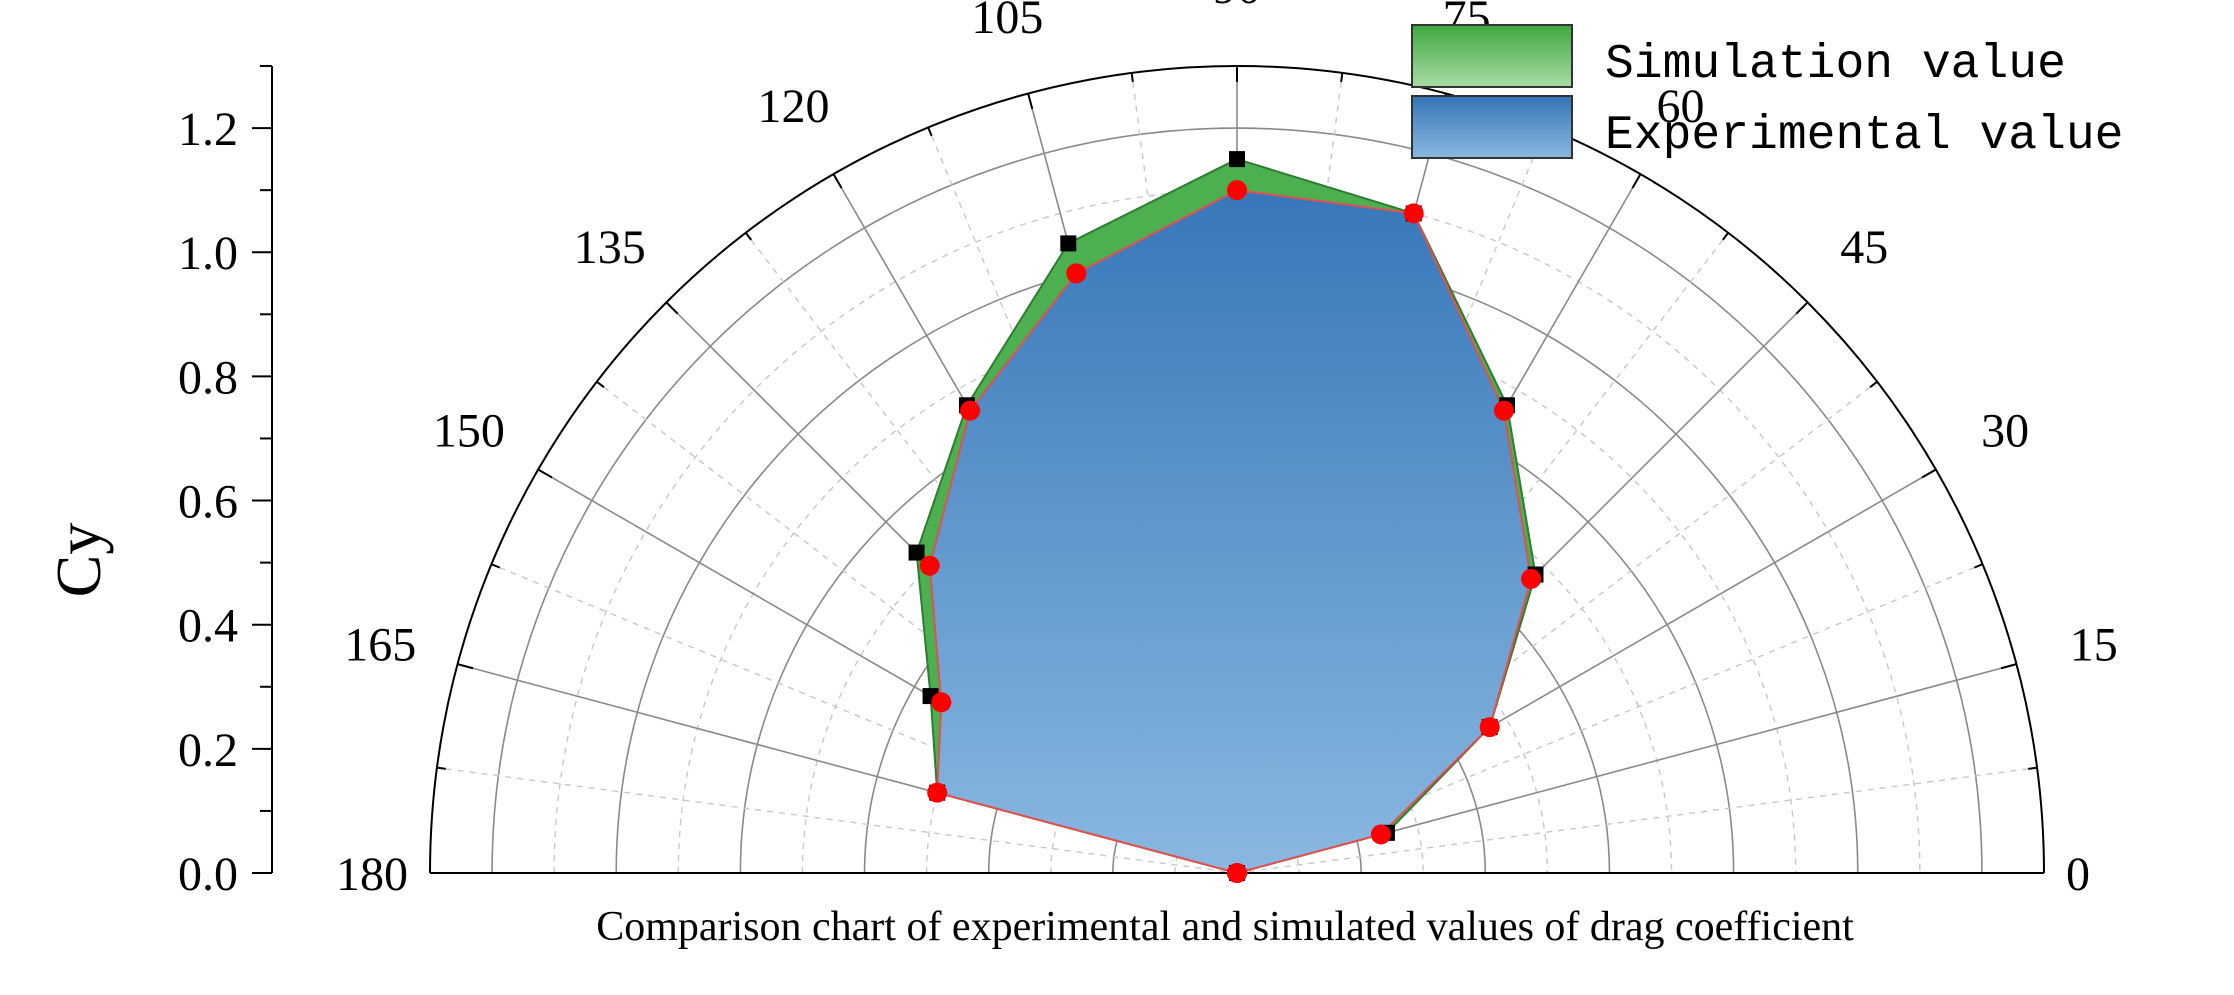 The width and height of the screenshot is (2234, 995). I want to click on radial-tick-label: 0.2, so click(208, 750).